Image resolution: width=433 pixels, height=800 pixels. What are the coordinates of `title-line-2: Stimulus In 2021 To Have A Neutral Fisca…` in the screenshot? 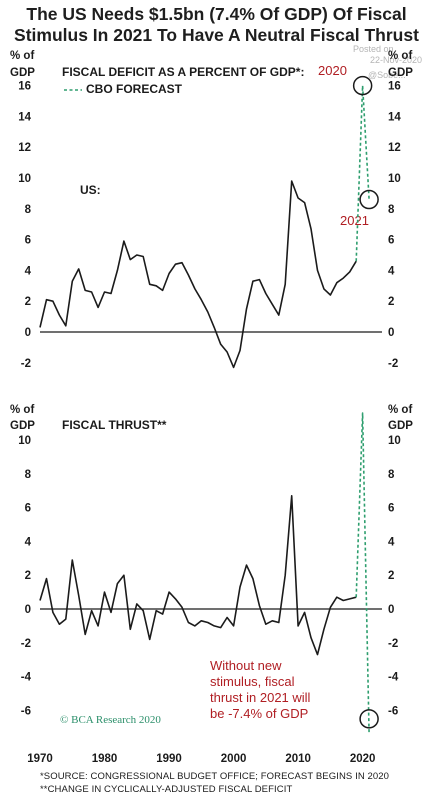 It's located at (216, 35).